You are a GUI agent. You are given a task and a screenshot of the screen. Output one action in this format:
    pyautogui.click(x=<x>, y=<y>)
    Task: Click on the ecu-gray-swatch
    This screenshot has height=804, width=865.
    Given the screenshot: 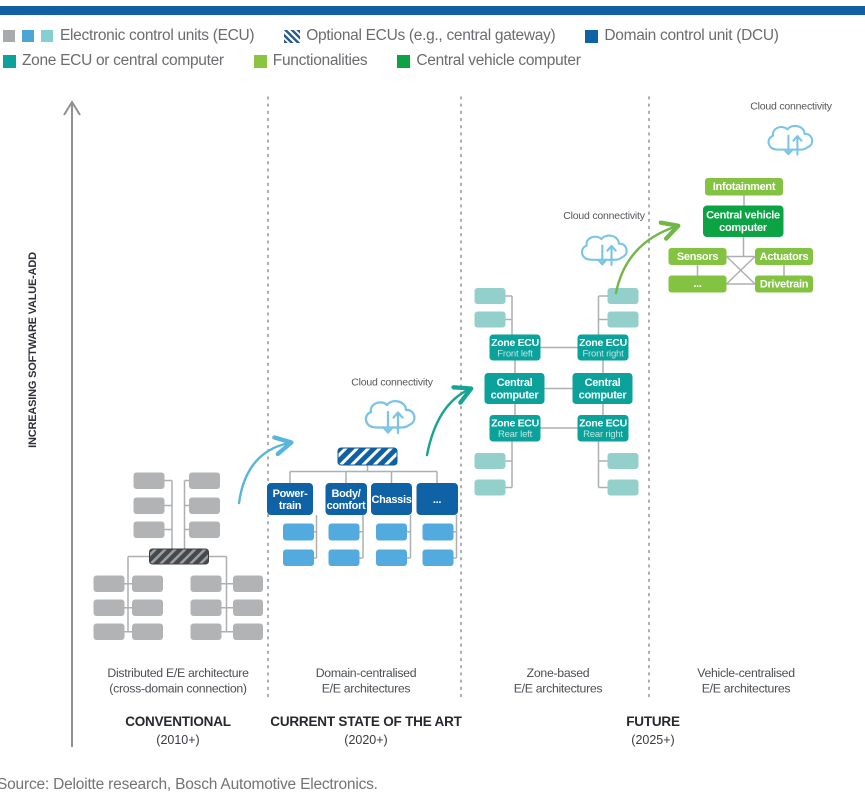 What is the action you would take?
    pyautogui.click(x=9, y=36)
    